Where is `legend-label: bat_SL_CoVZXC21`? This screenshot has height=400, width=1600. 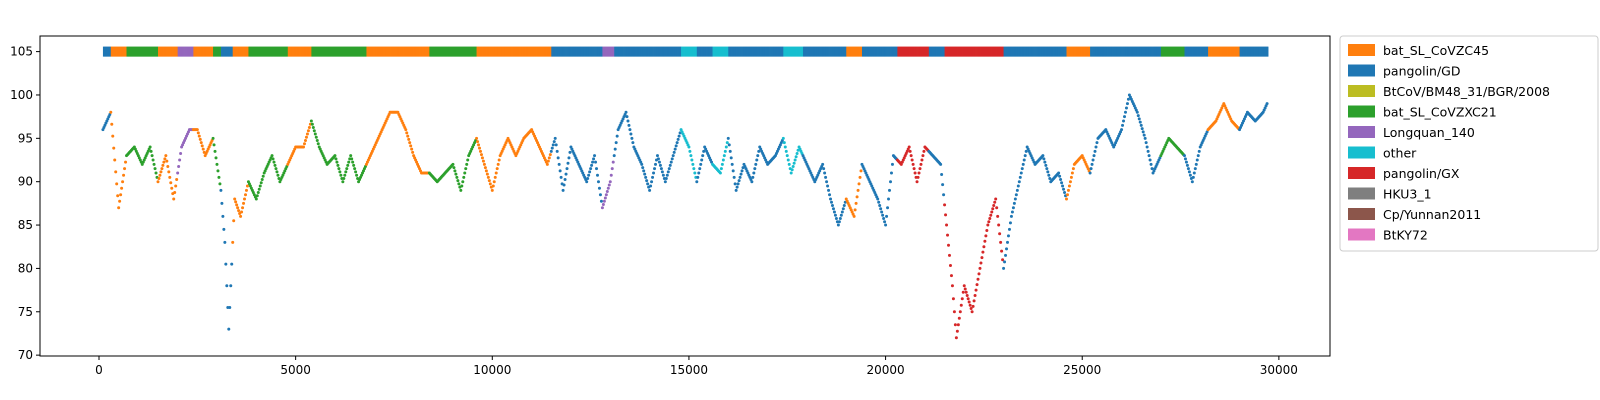 legend-label: bat_SL_CoVZXC21 is located at coordinates (1440, 112).